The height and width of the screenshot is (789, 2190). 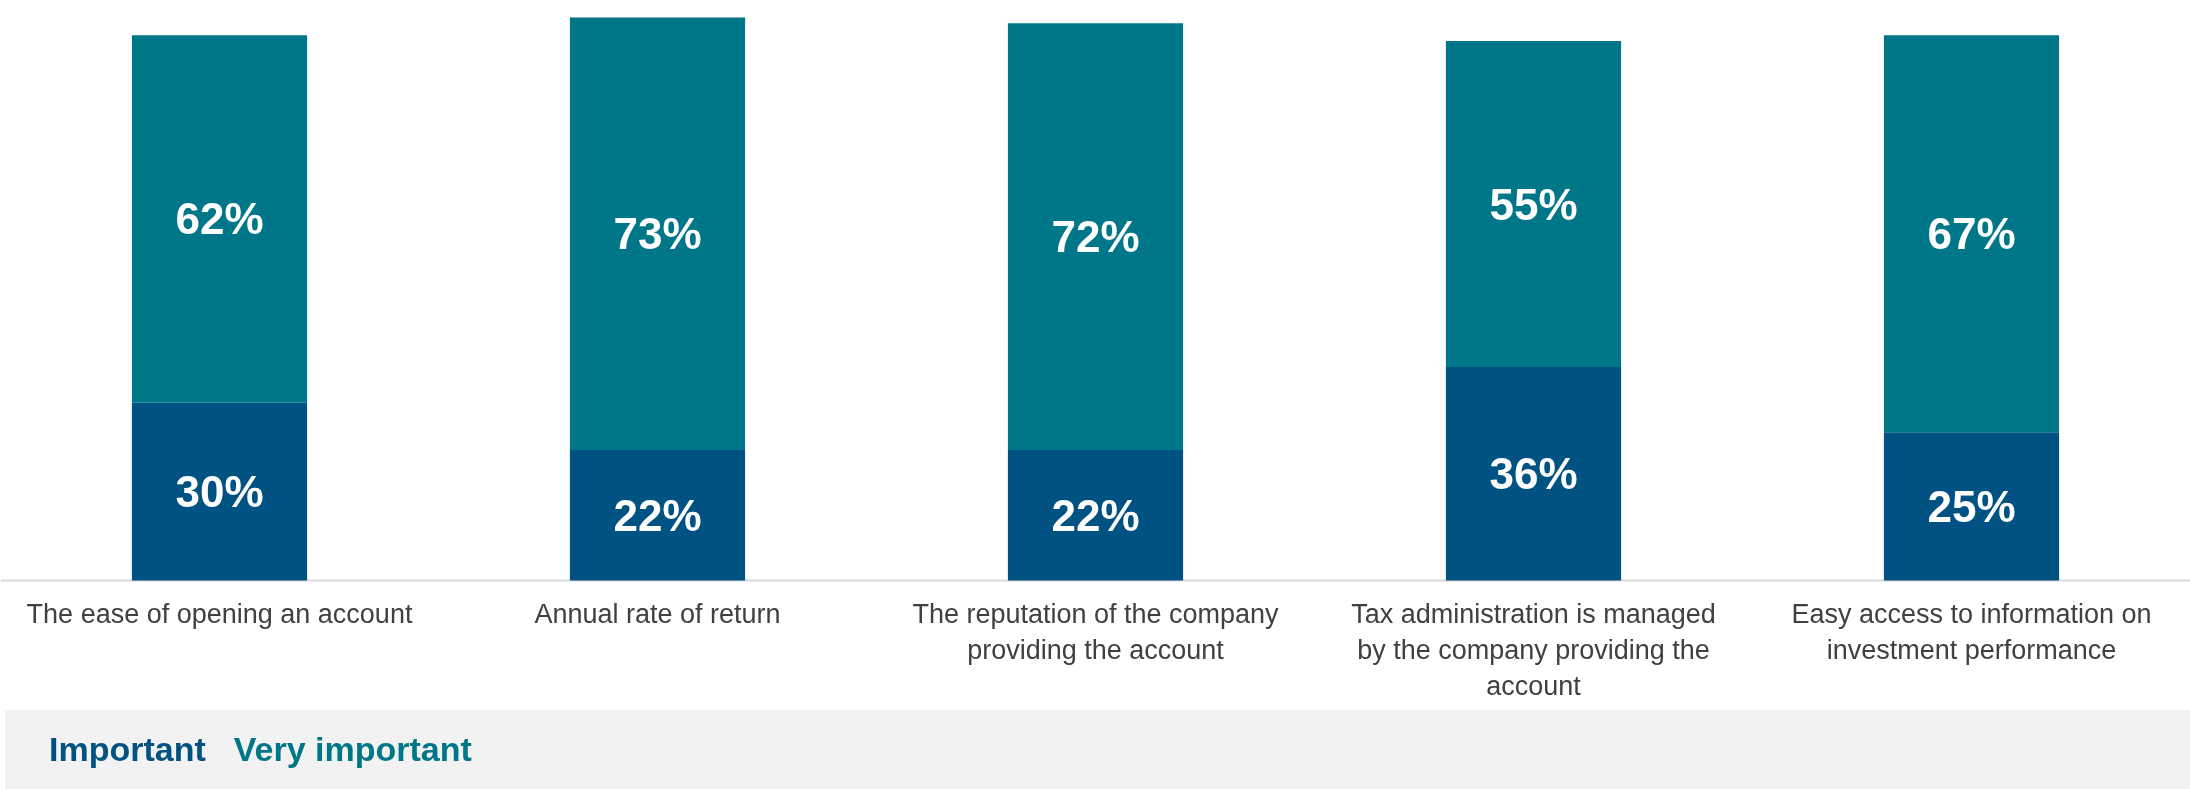 I want to click on text: Important, so click(x=127, y=749).